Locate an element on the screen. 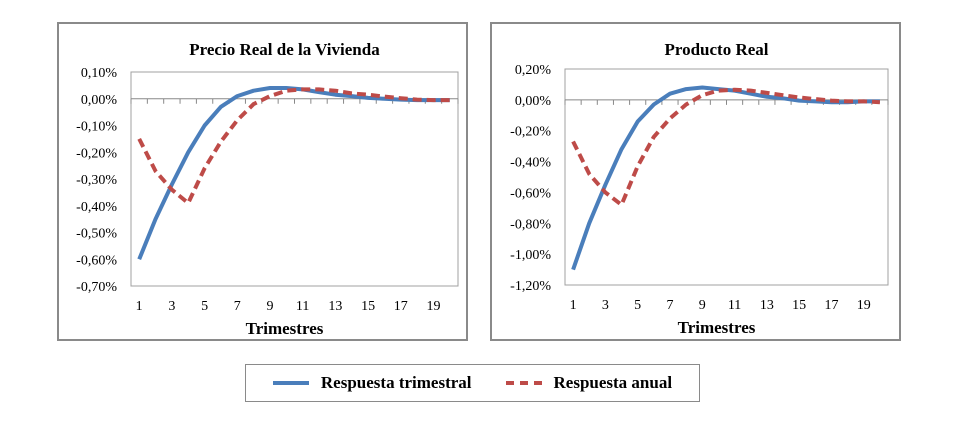 The width and height of the screenshot is (977, 421). y-tick-label: -0,50% is located at coordinates (96, 234).